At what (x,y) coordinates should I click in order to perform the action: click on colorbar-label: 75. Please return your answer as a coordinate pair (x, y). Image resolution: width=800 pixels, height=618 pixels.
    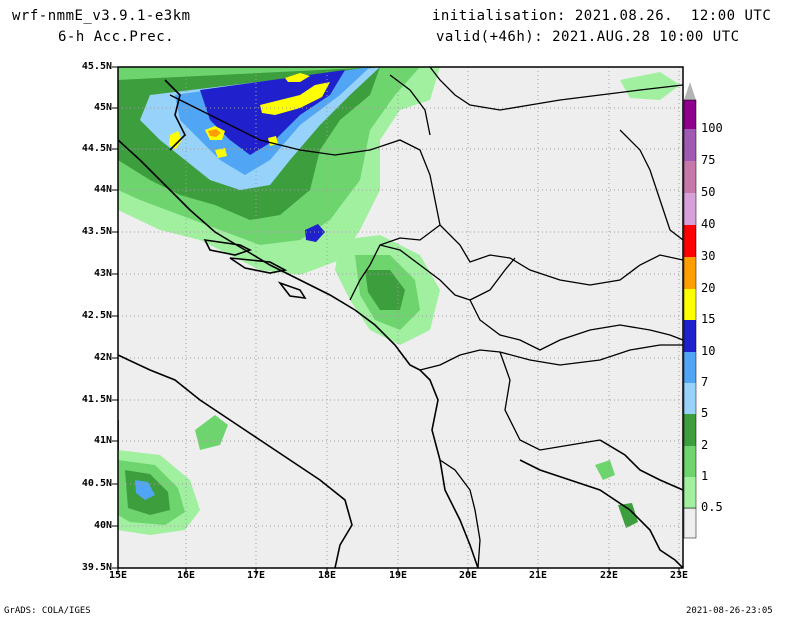
    Looking at the image, I should click on (708, 160).